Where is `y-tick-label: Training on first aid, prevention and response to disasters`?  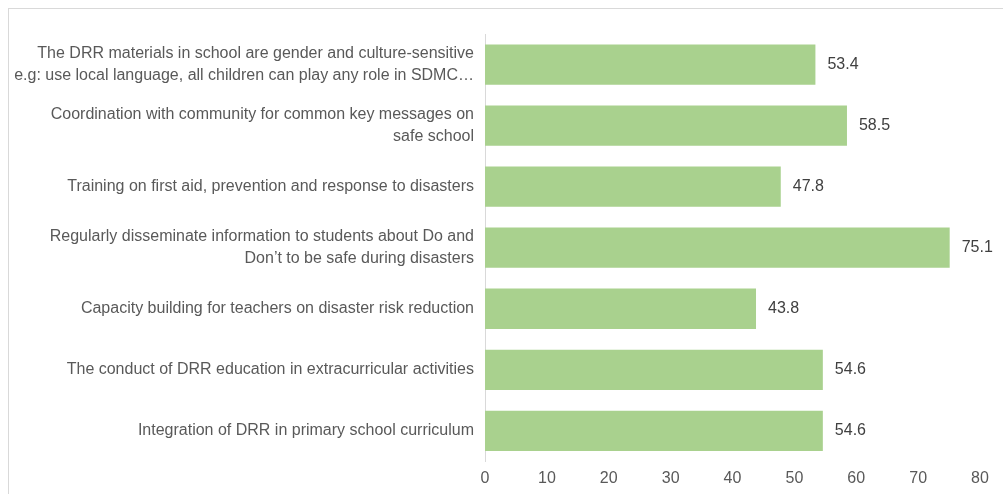 y-tick-label: Training on first aid, prevention and response to disasters is located at coordinates (270, 186).